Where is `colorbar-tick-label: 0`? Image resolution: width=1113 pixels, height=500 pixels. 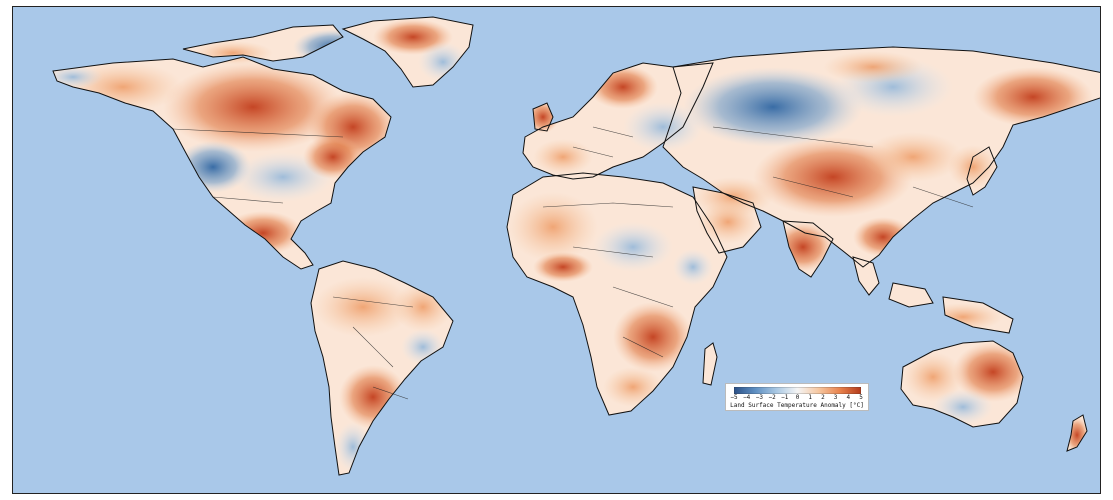 colorbar-tick-label: 0 is located at coordinates (797, 397).